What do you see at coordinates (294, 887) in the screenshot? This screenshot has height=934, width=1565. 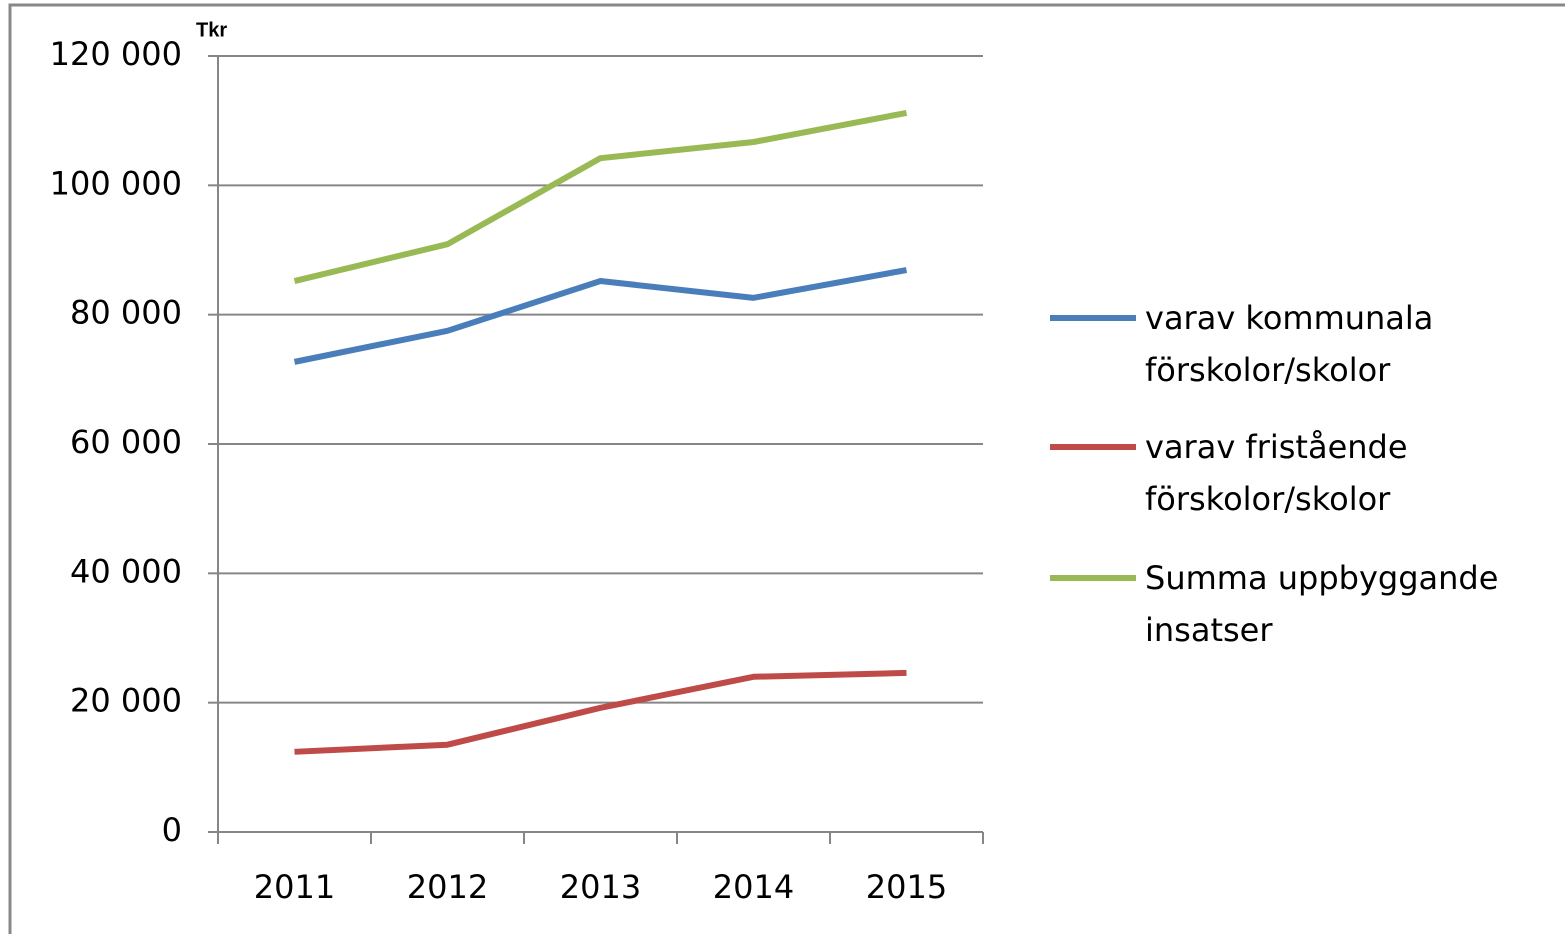 I see `x-tick-label: 2011` at bounding box center [294, 887].